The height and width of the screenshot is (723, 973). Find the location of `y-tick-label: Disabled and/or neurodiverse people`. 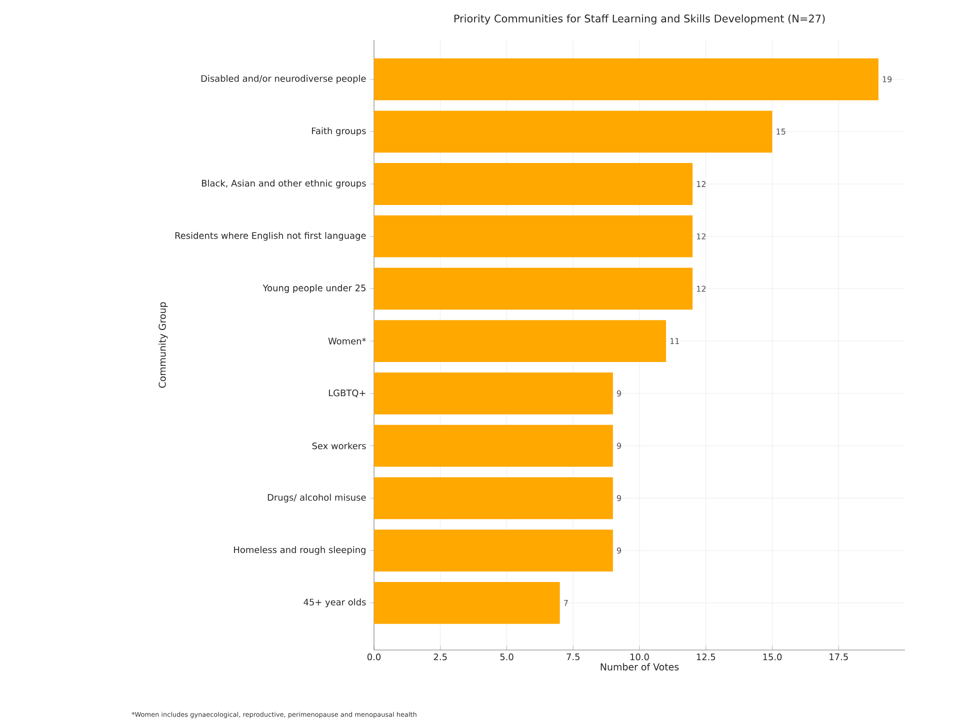

y-tick-label: Disabled and/or neurodiverse people is located at coordinates (283, 79).